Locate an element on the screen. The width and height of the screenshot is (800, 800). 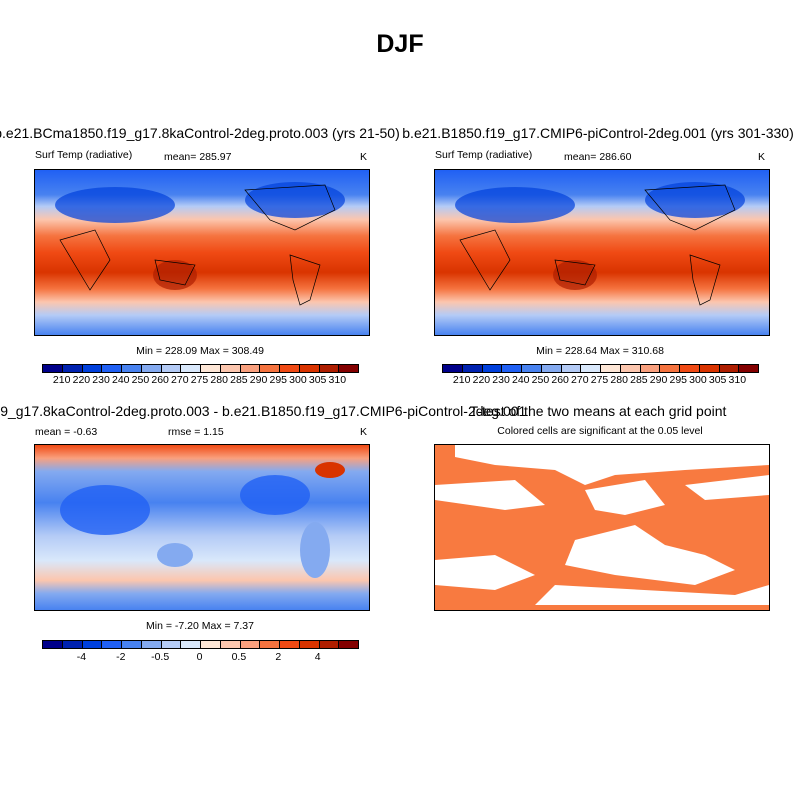
panel1-colorbar is located at coordinates (200, 368).